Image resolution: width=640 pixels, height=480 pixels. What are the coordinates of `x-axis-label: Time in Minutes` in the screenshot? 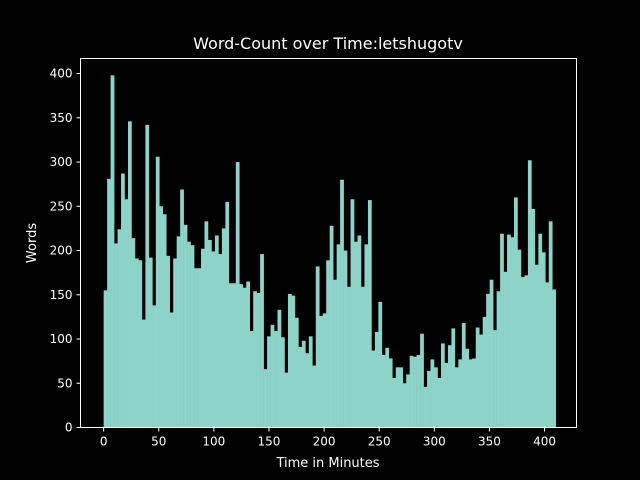 It's located at (327, 463).